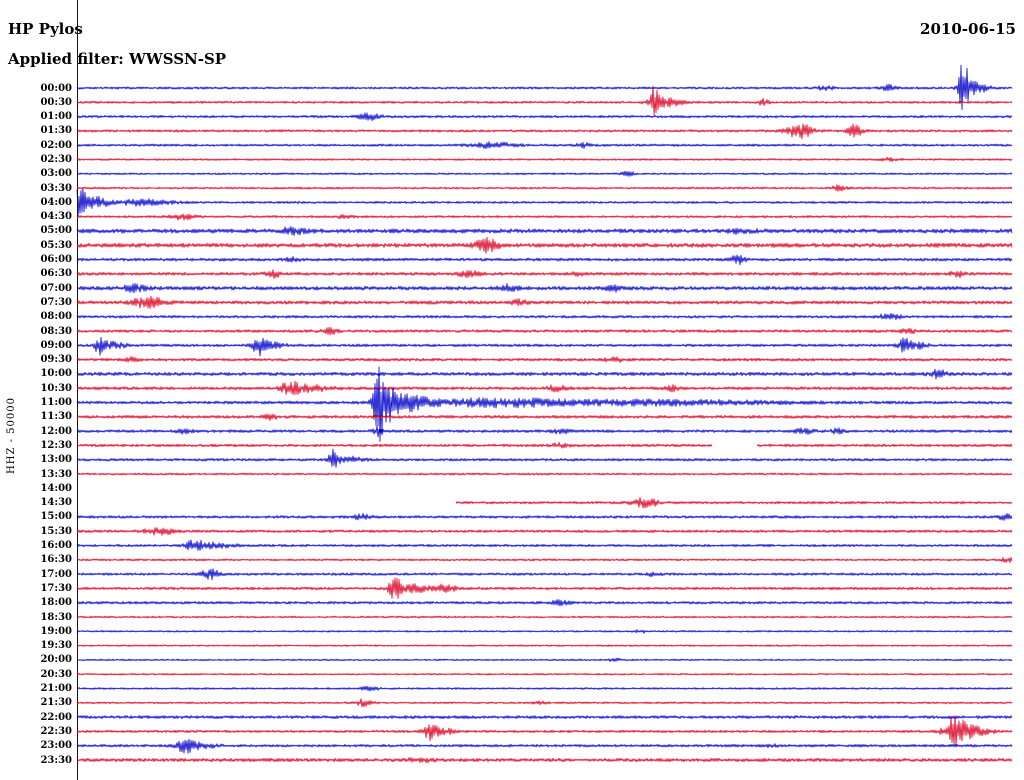 Image resolution: width=1024 pixels, height=780 pixels. What do you see at coordinates (544, 417) in the screenshot?
I see `trace-row-11:30` at bounding box center [544, 417].